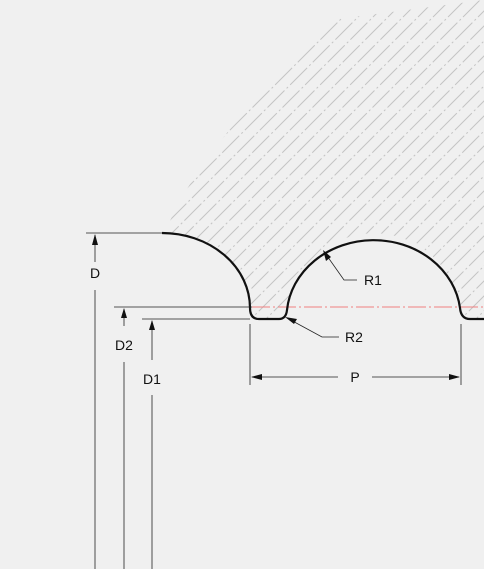 The image size is (484, 569). What do you see at coordinates (95, 273) in the screenshot?
I see `dimension-label-d: D` at bounding box center [95, 273].